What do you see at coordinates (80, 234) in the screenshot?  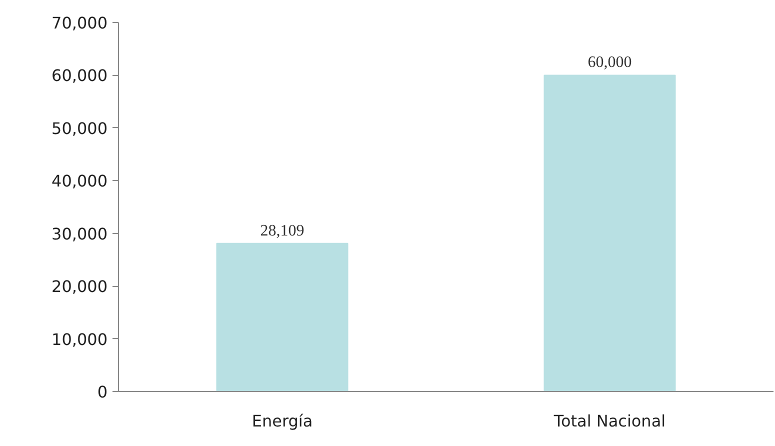 I see `y-tick-label: 30,000` at bounding box center [80, 234].